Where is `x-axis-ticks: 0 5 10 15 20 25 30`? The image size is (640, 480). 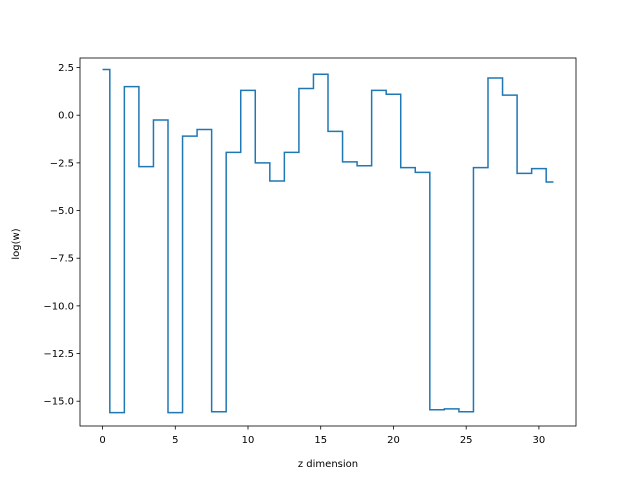 x-axis-ticks: 0 5 10 15 20 25 30 is located at coordinates (322, 436).